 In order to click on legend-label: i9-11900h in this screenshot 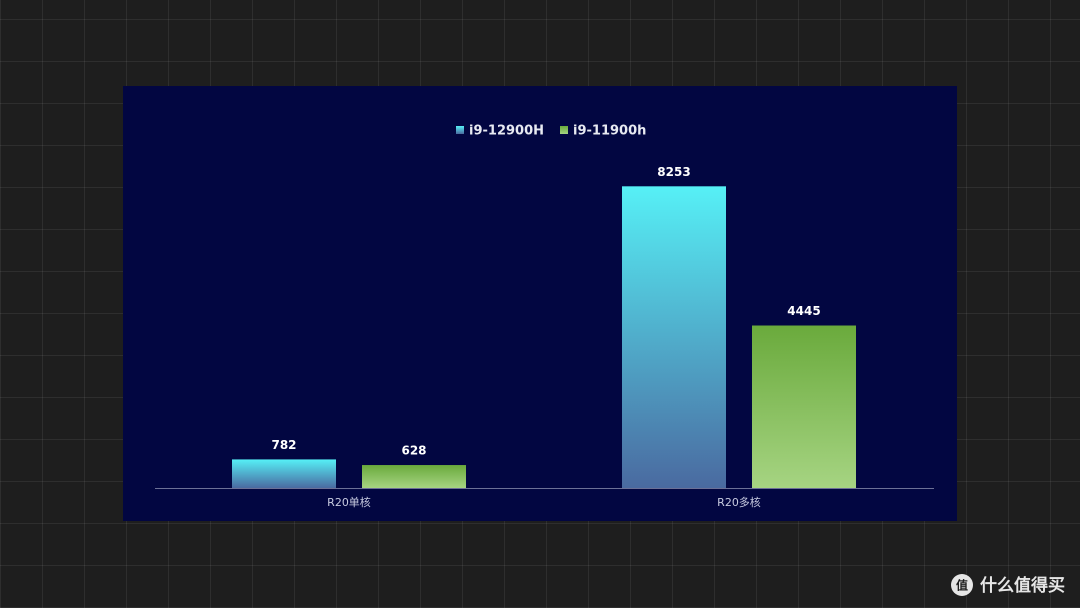, I will do `click(609, 131)`.